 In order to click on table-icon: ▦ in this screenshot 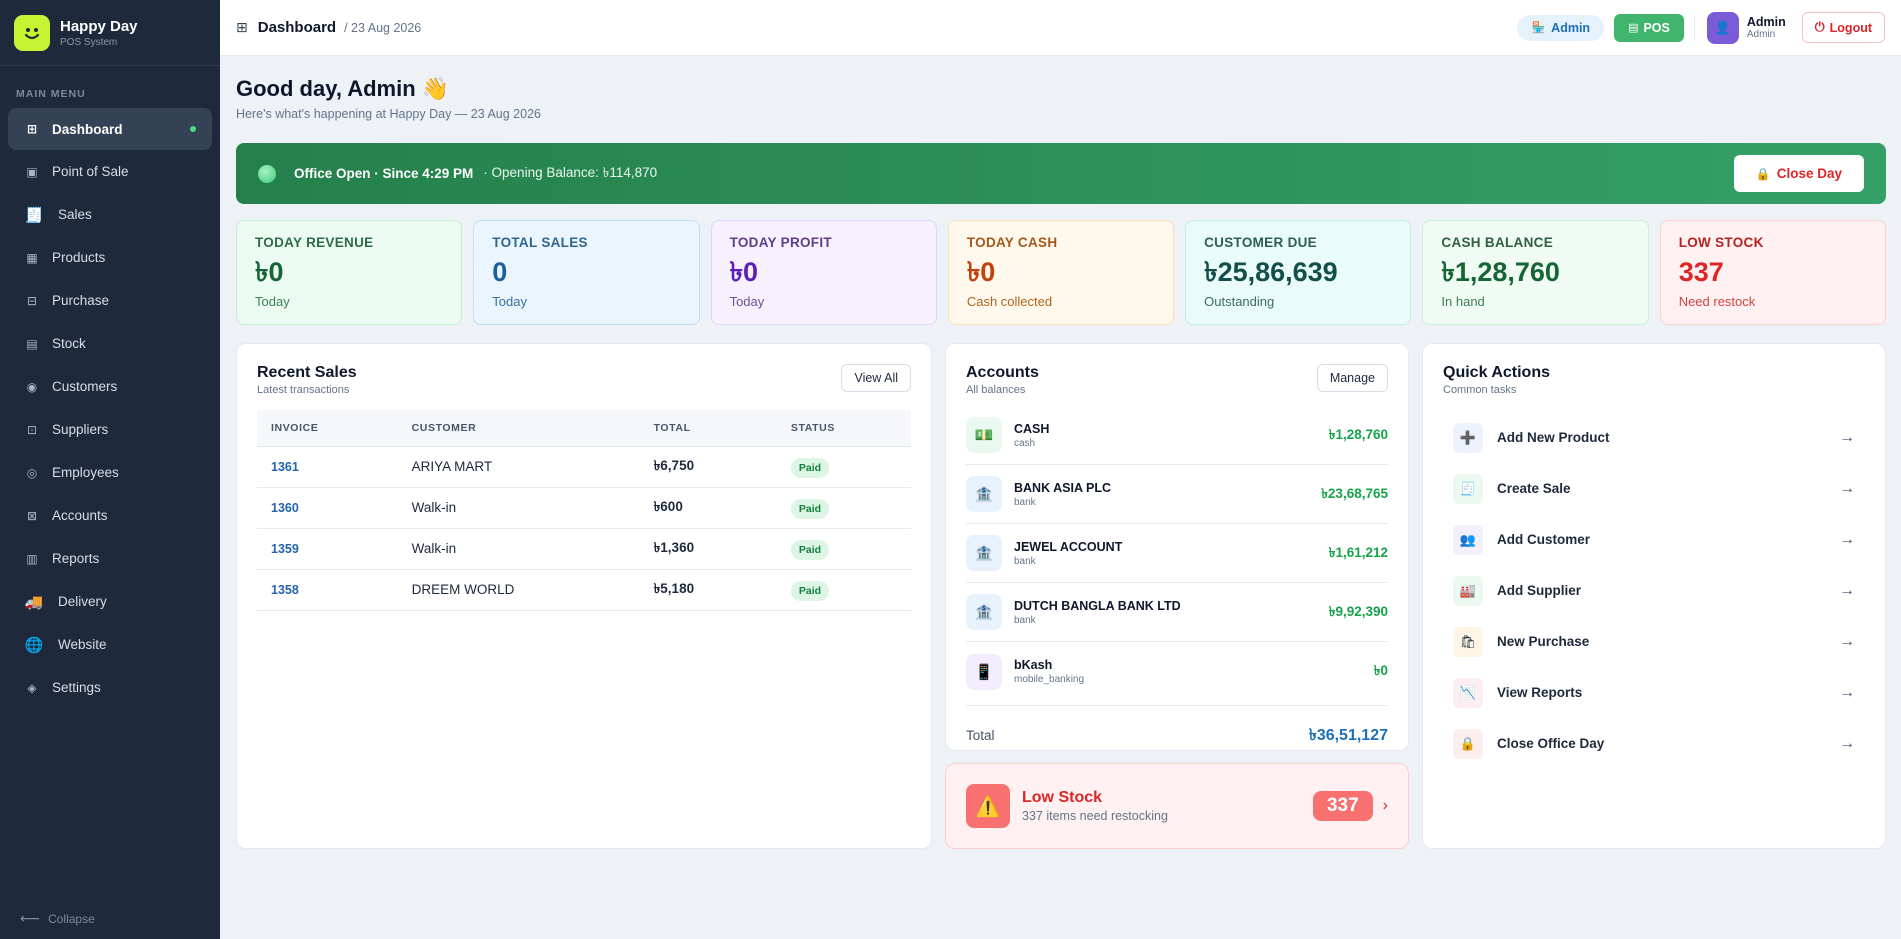, I will do `click(32, 257)`.